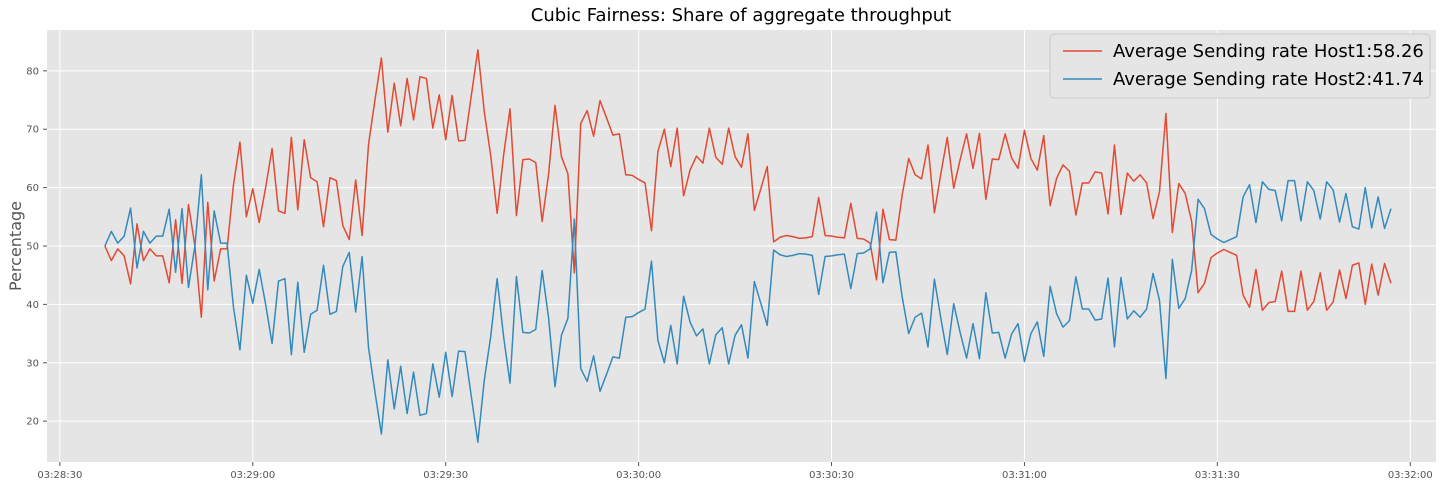 This screenshot has height=486, width=1448. Describe the element at coordinates (638, 475) in the screenshot. I see `x-tick-label: 03:30:00` at that location.